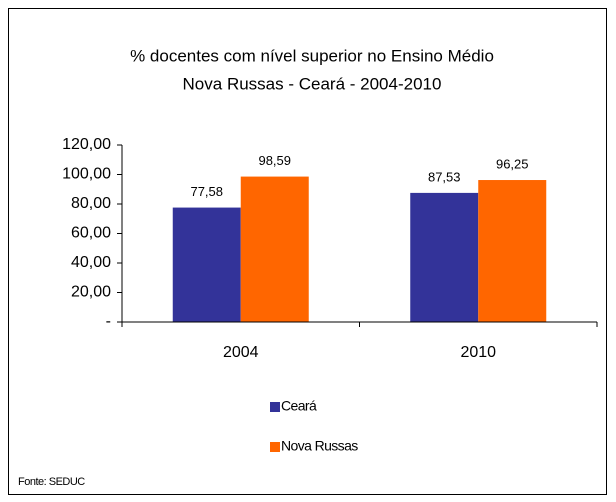 This screenshot has height=502, width=616. What do you see at coordinates (478, 352) in the screenshot?
I see `x-tick-label: 2010` at bounding box center [478, 352].